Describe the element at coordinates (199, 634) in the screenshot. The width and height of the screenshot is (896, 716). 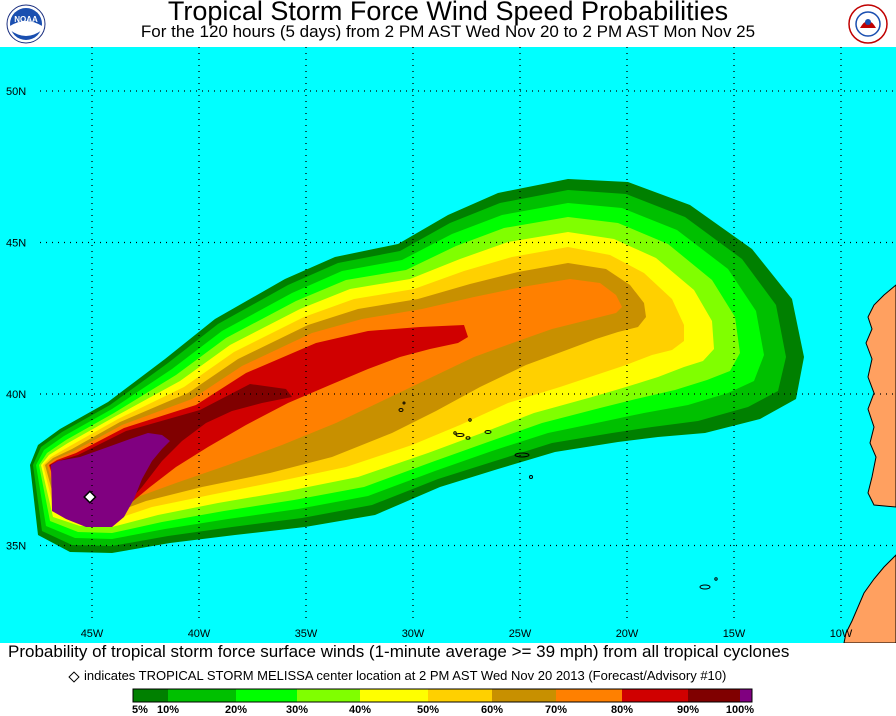
I see `longitude-label: 40W` at that location.